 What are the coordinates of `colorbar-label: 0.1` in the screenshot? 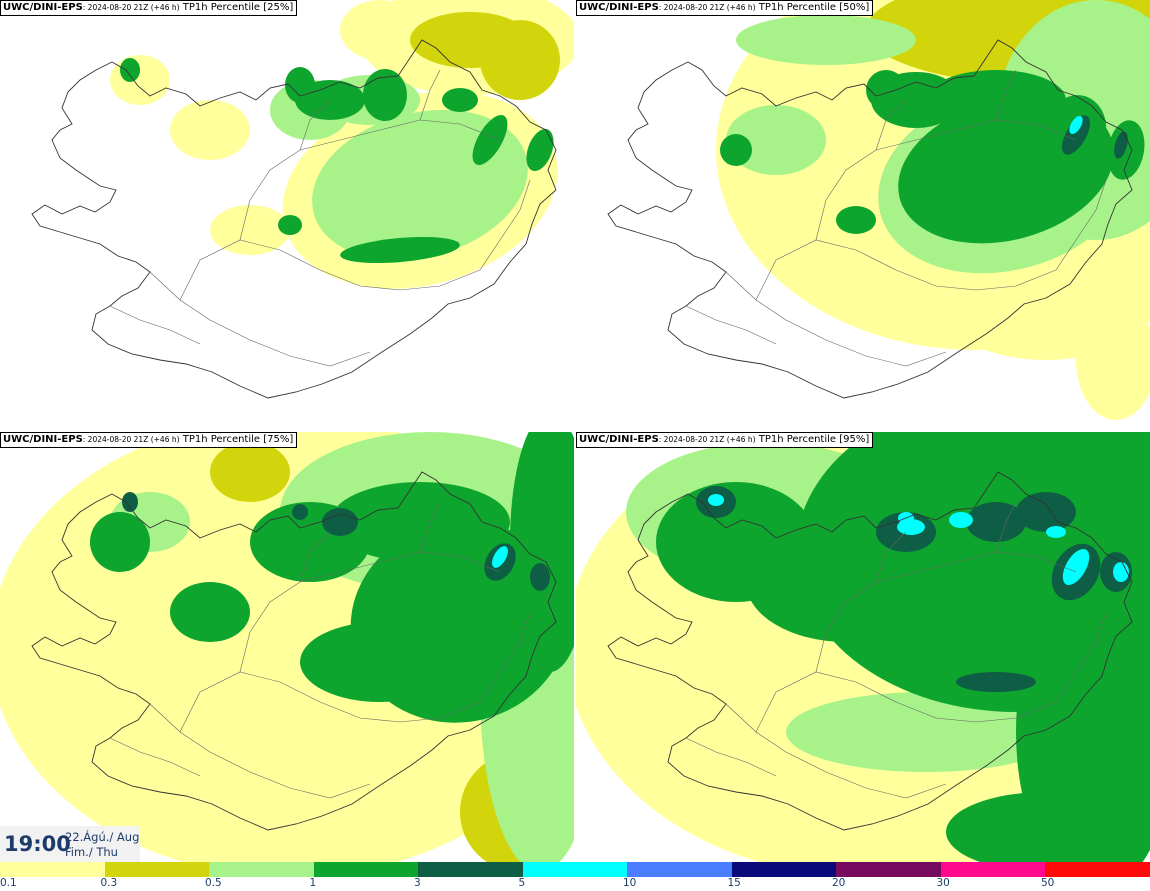 It's located at (8, 883).